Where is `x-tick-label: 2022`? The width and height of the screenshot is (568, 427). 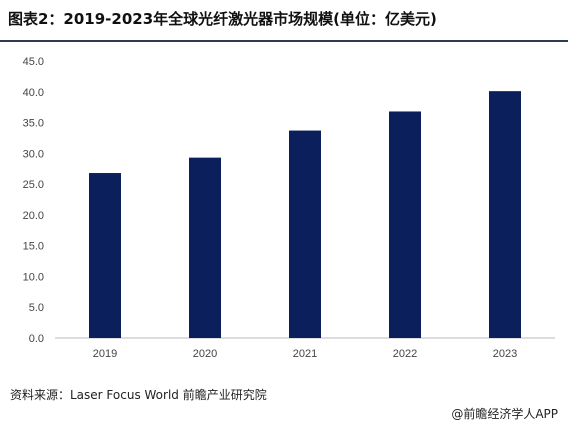 x-tick-label: 2022 is located at coordinates (405, 354).